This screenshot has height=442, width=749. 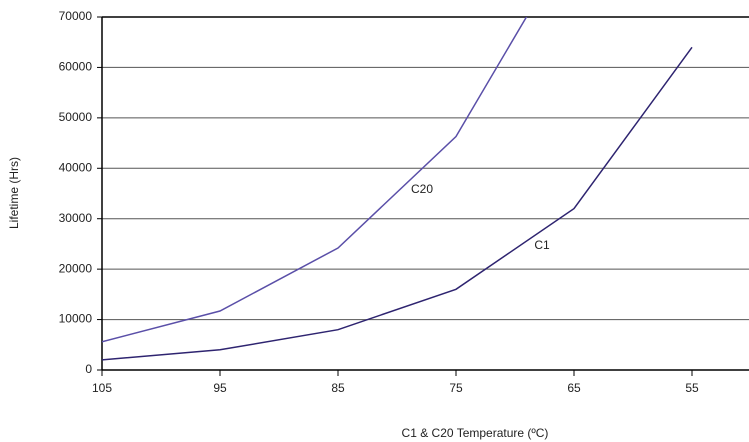 I want to click on series-label: C20, so click(x=422, y=189).